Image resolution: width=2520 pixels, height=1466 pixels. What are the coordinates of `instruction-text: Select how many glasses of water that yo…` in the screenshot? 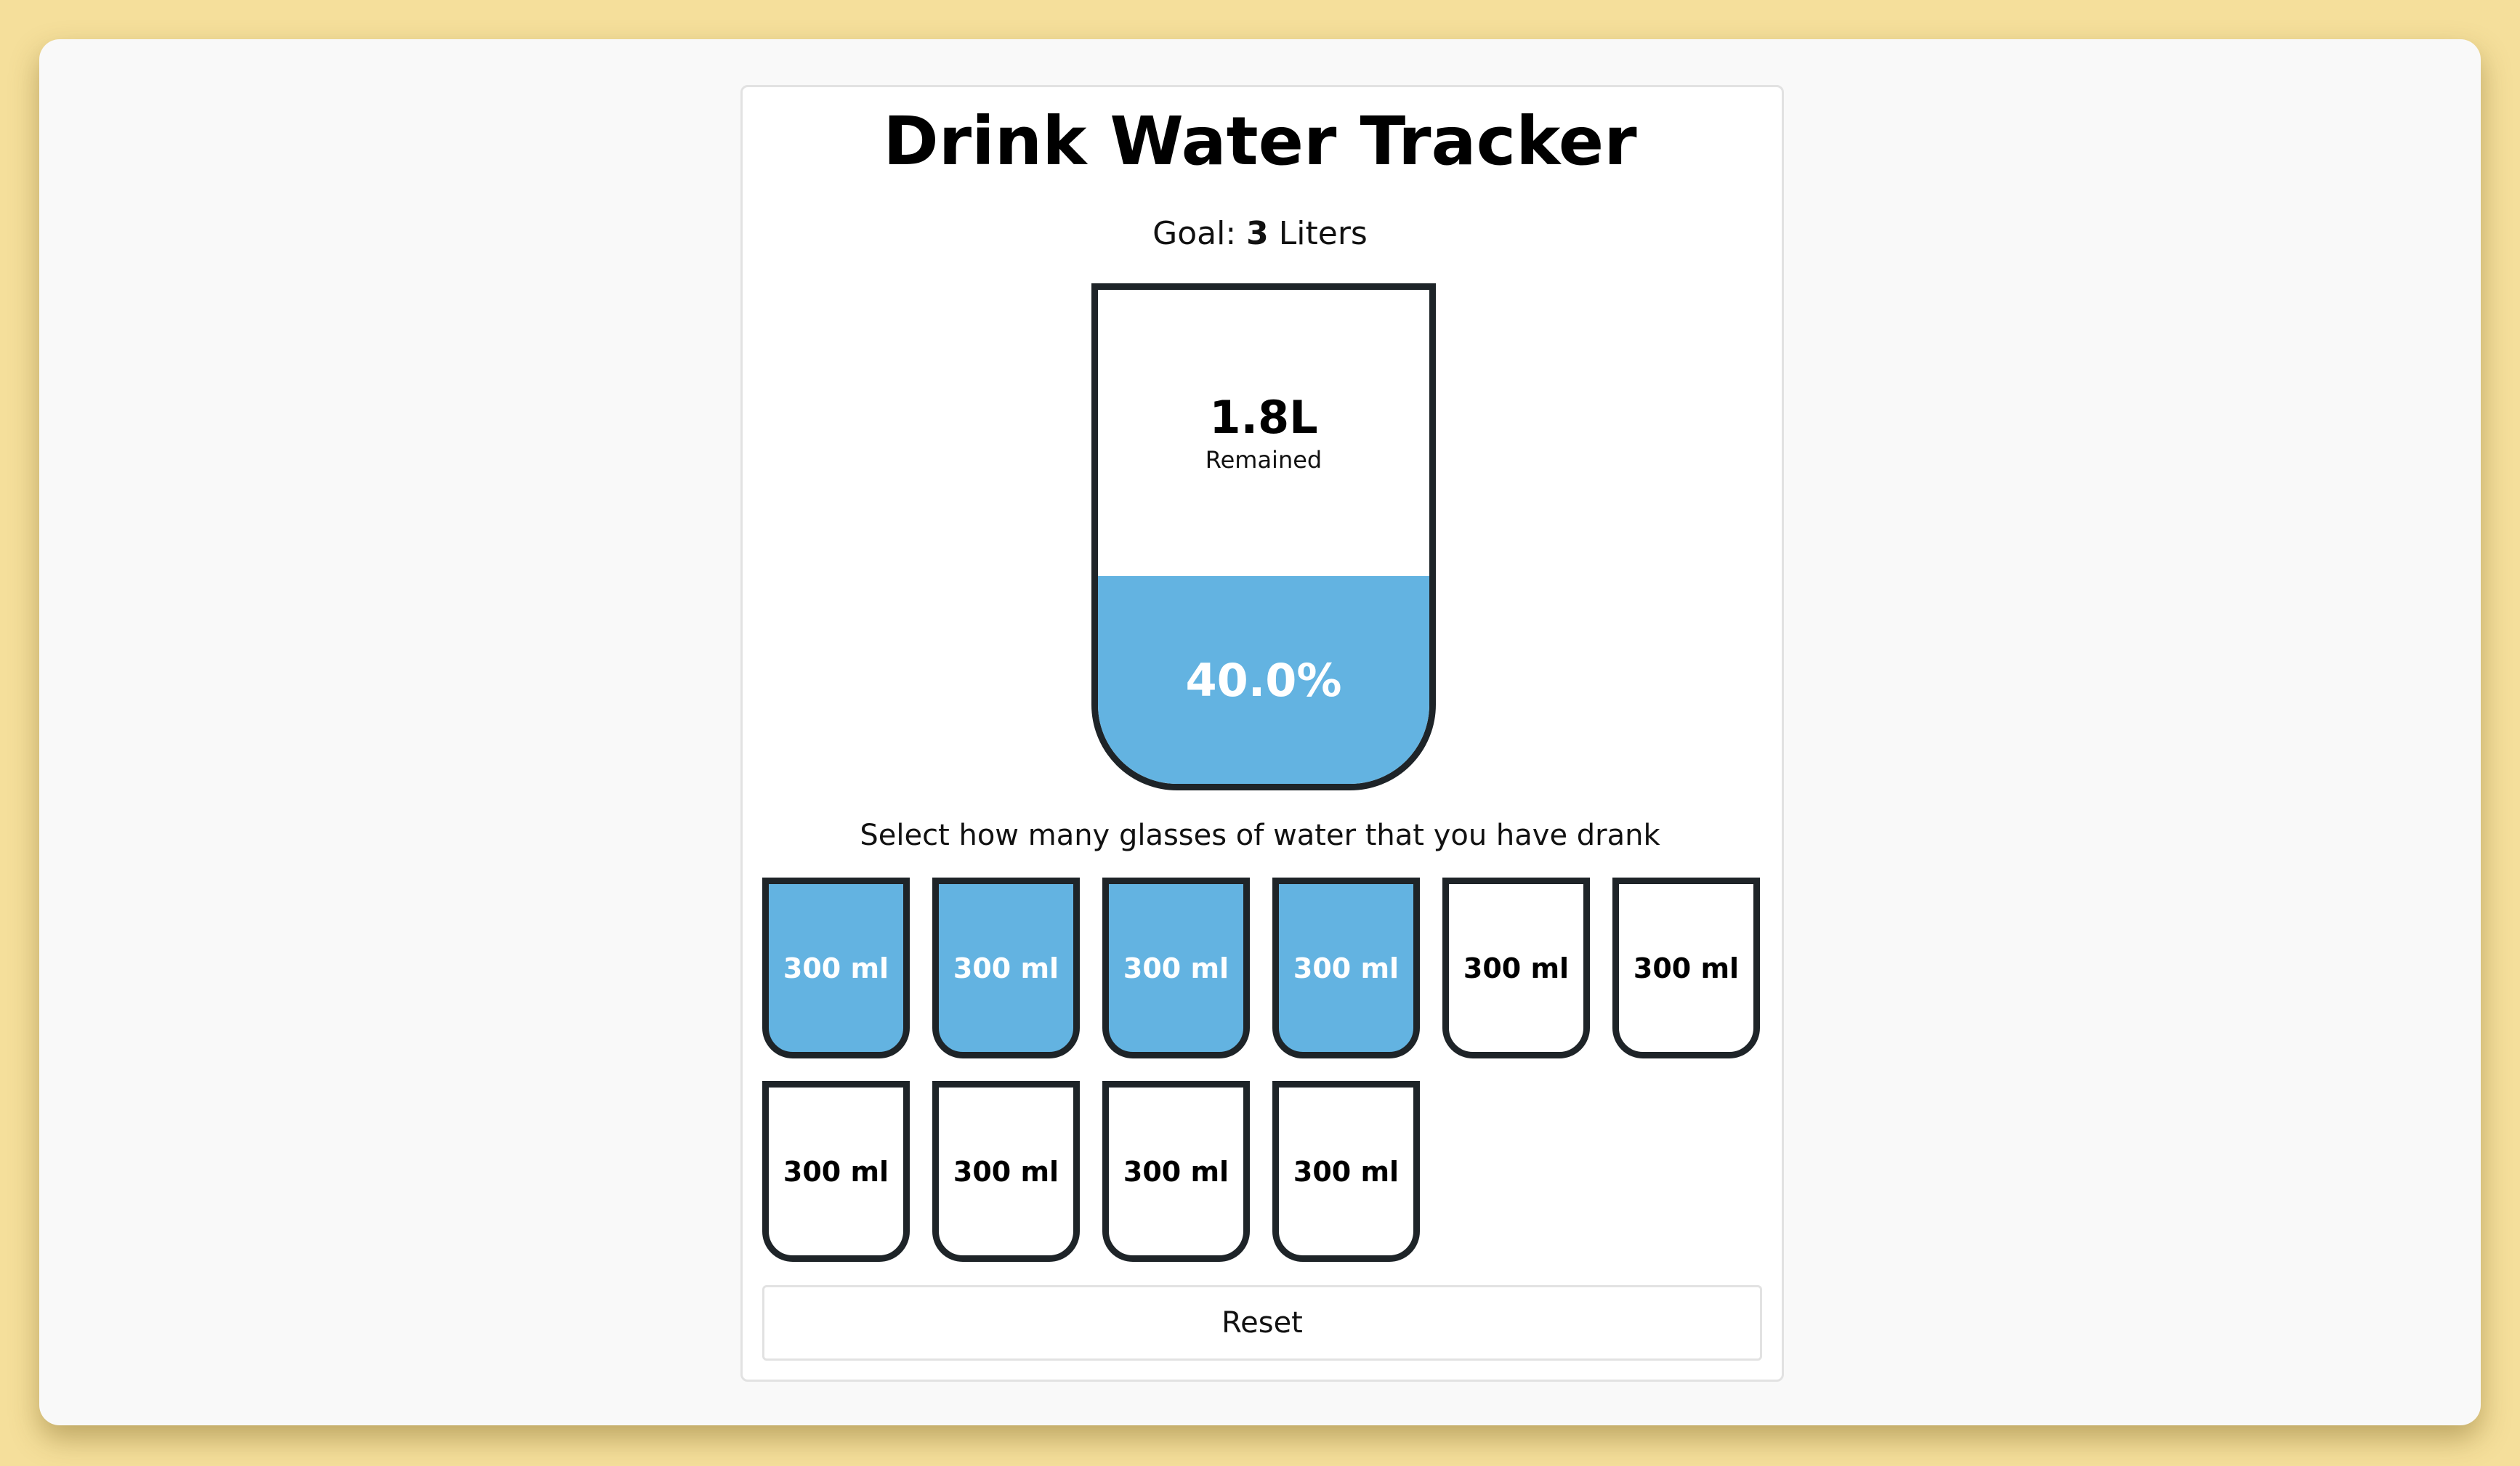 It's located at (1260, 835).